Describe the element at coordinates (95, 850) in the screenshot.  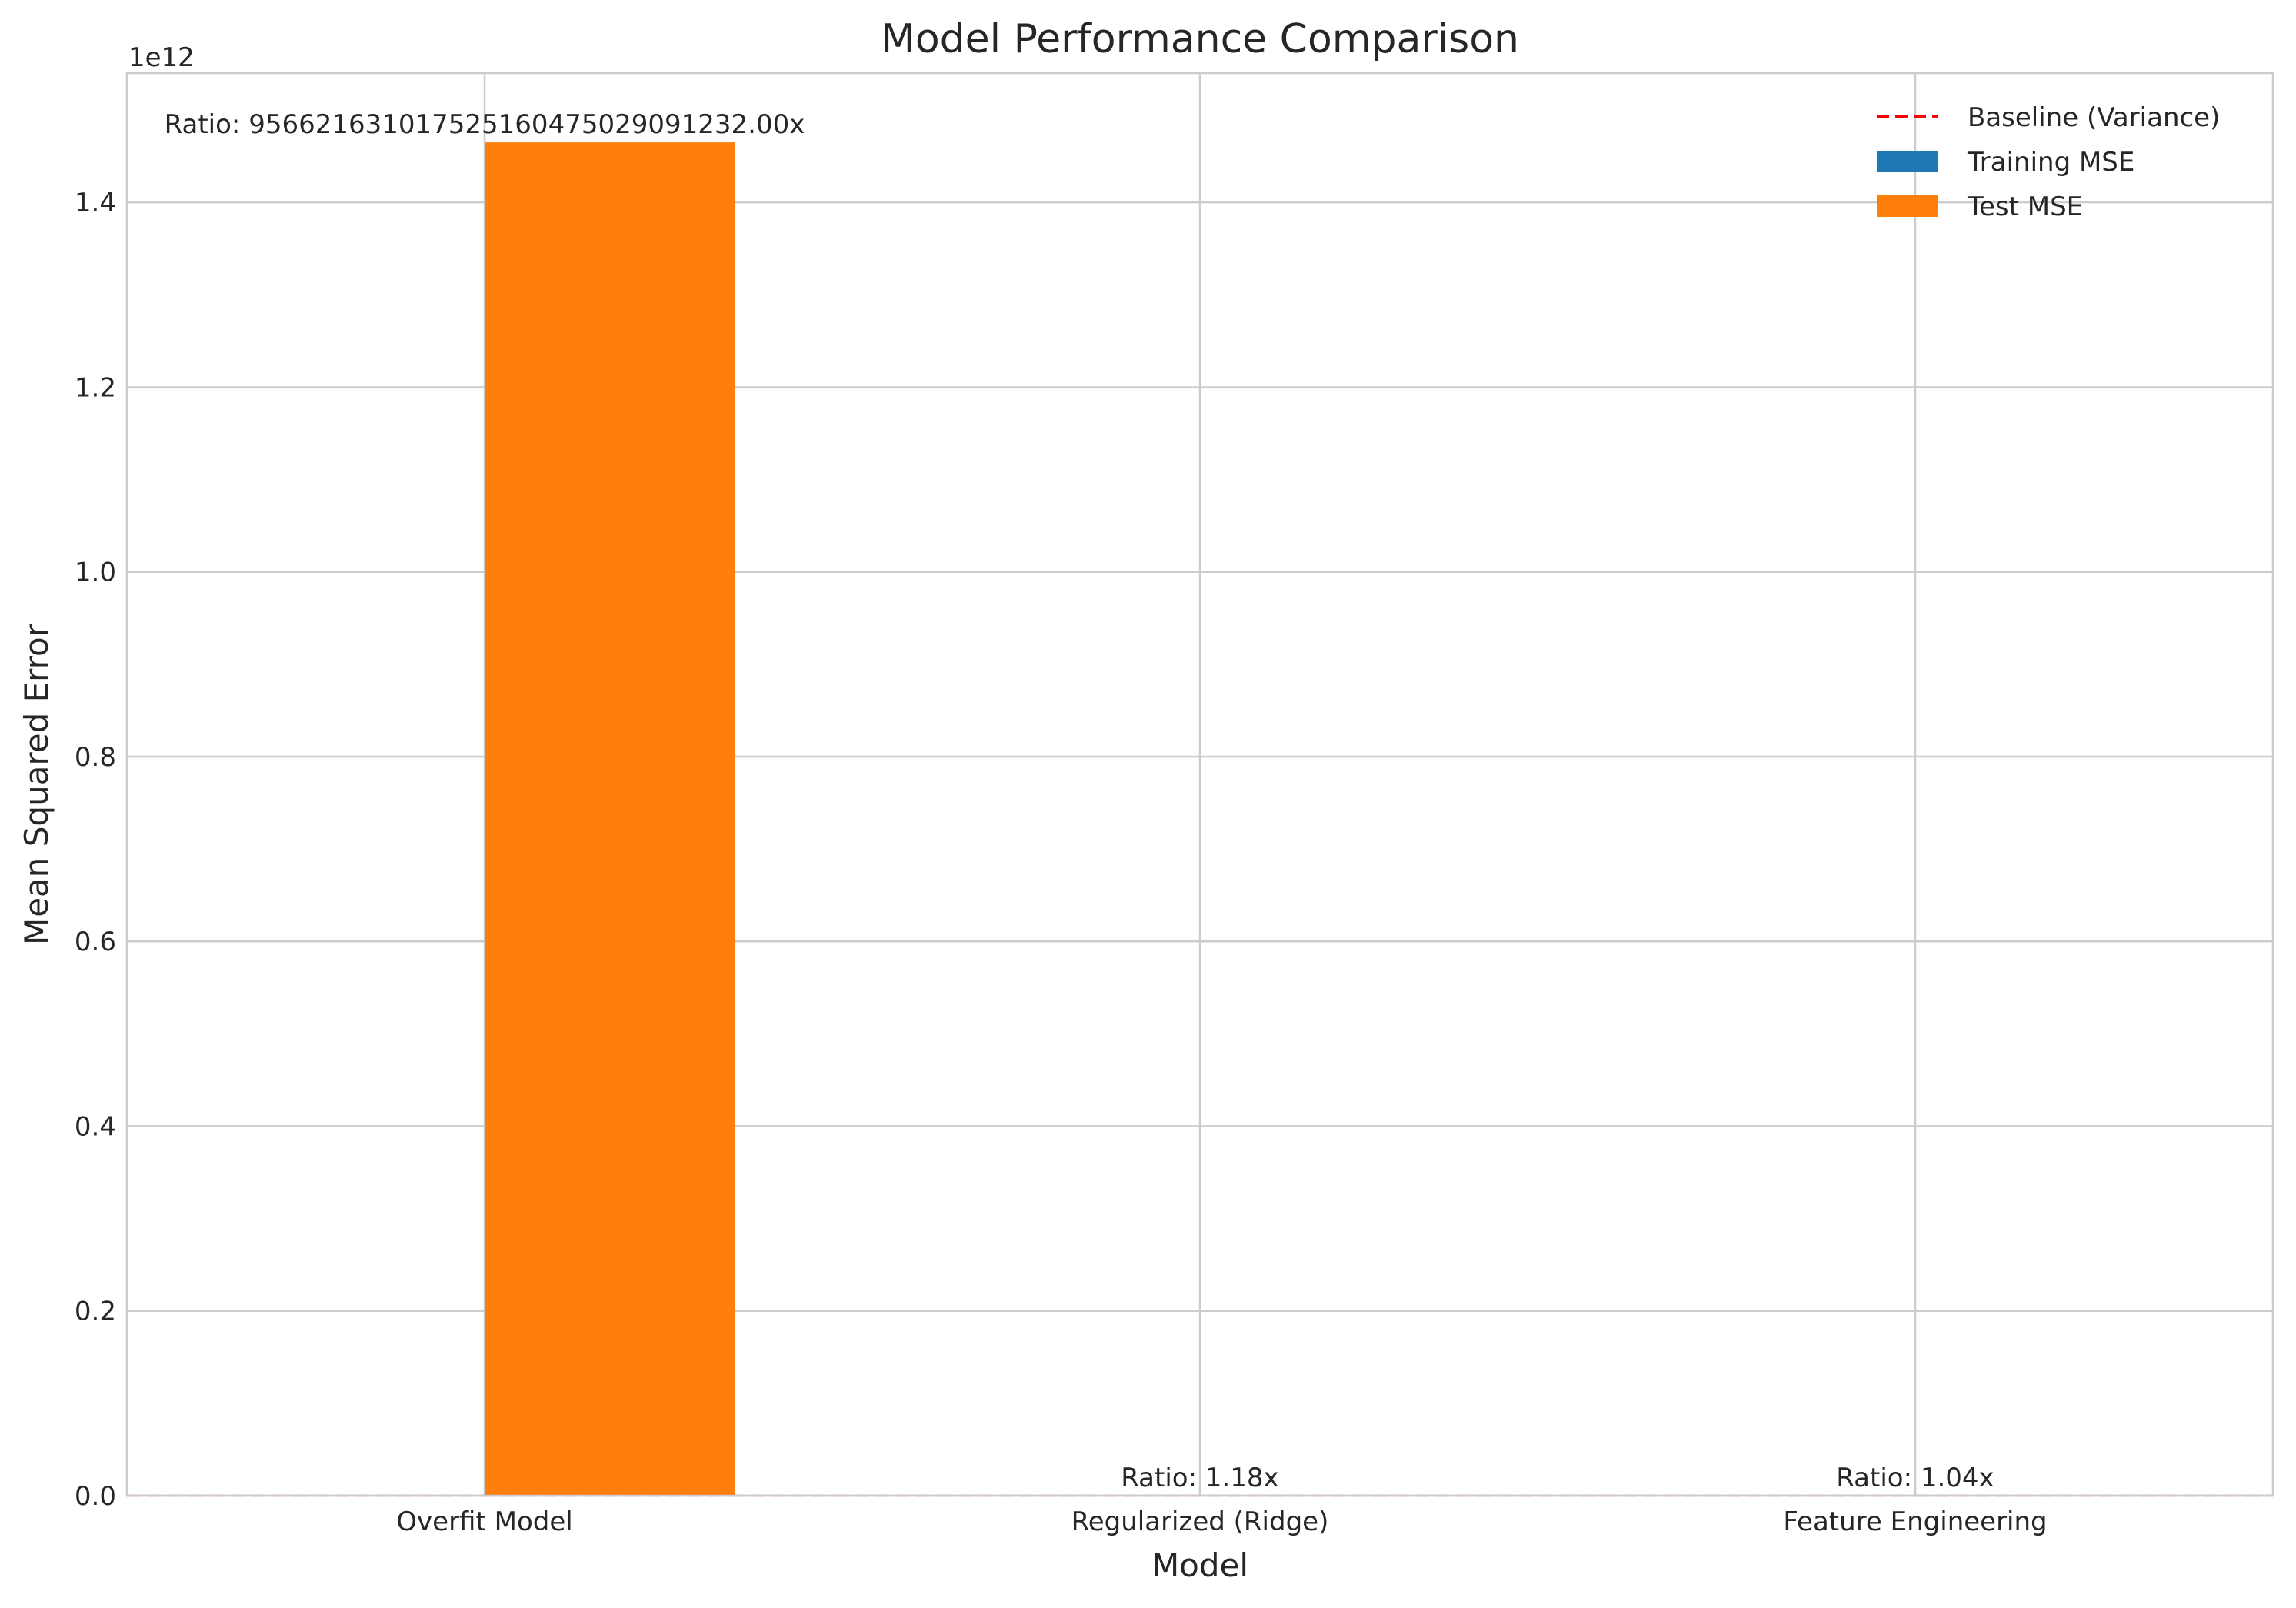
I see `y-ticks: 0.0 0.2 0.4 0.6 0.8 1.0 1.2 1.4` at that location.